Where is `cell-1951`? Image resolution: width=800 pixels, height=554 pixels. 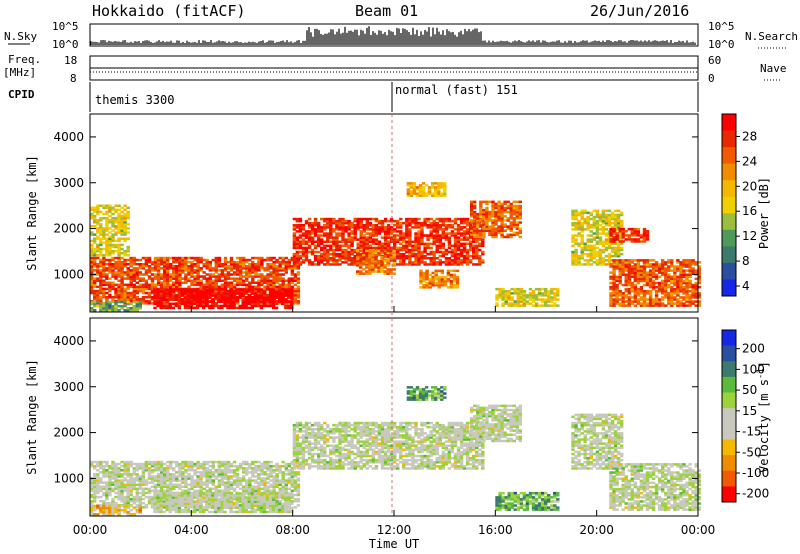 cell-1951 is located at coordinates (312, 264).